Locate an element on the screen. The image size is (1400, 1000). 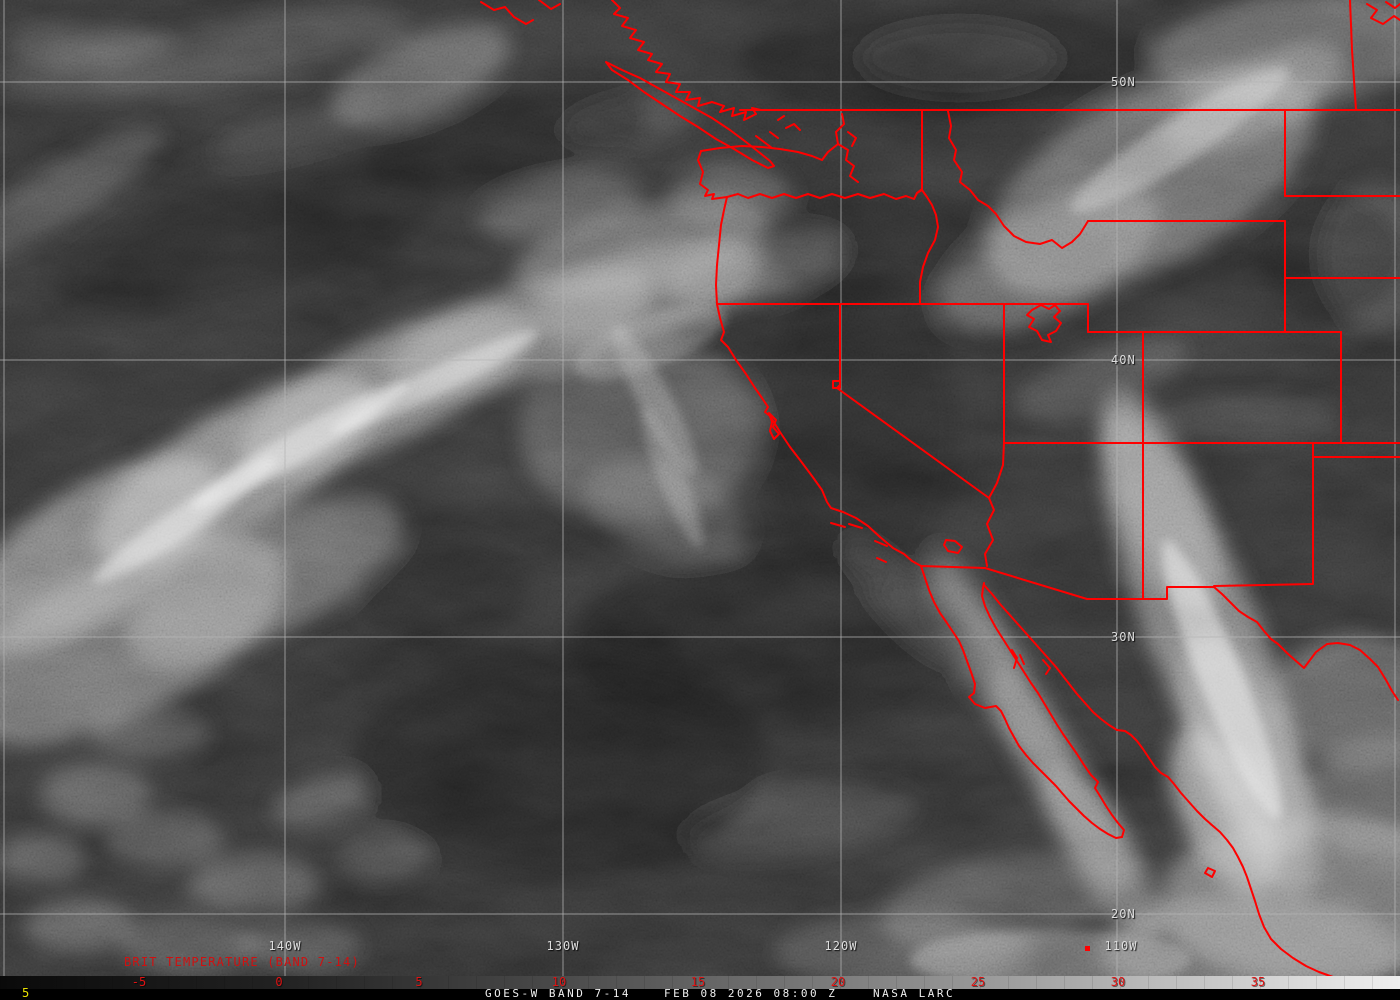
washington-coast is located at coordinates (712, 175).